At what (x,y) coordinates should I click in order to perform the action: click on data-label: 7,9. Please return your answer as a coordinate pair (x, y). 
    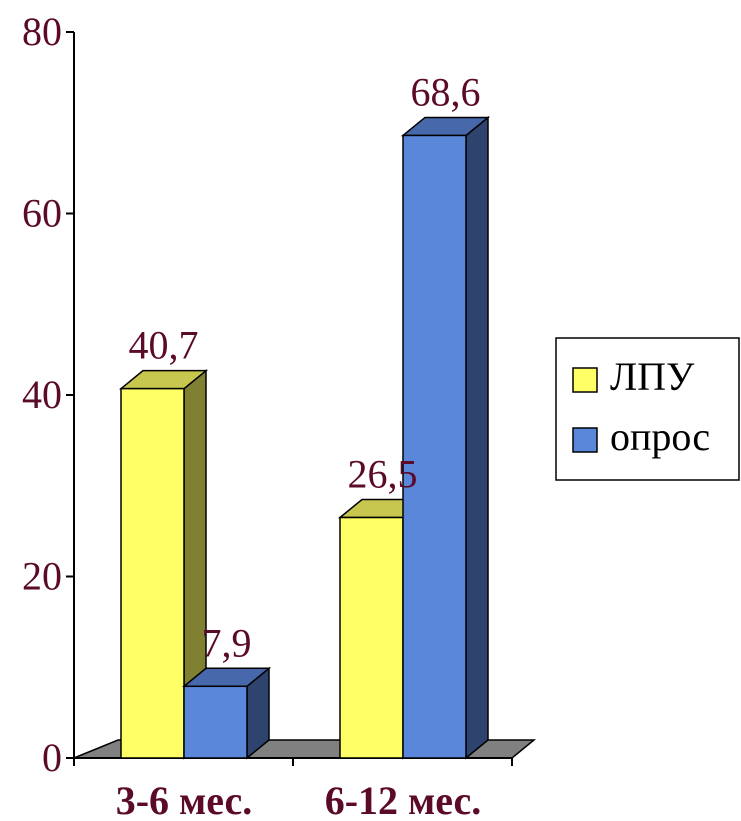
    Looking at the image, I should click on (227, 642).